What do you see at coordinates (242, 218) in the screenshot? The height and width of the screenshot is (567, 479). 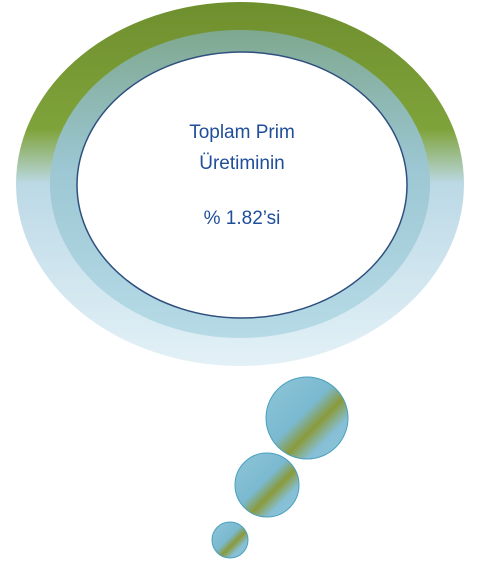 I see `bubble-text: % 1.82’si` at bounding box center [242, 218].